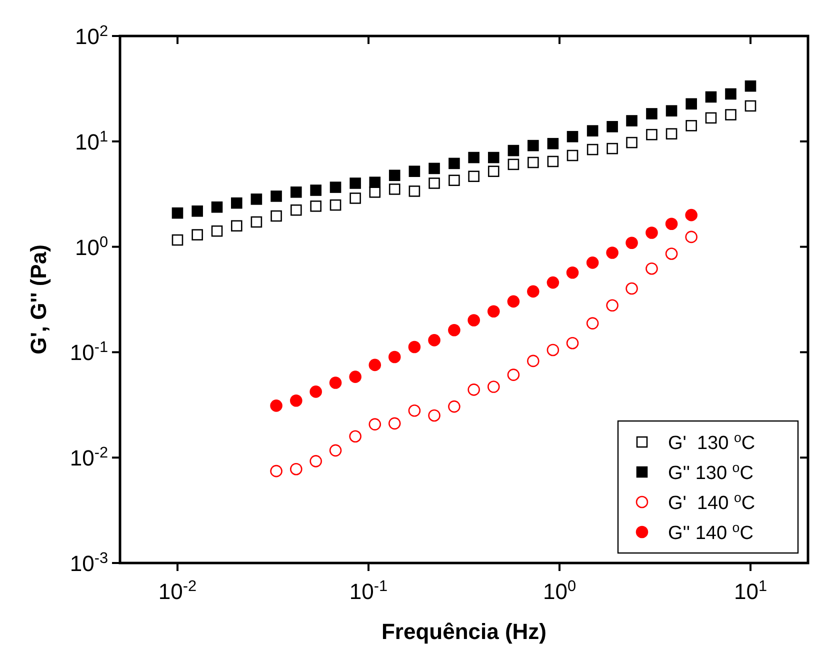 The image size is (832, 661). Describe the element at coordinates (38, 299) in the screenshot. I see `y-axis-title: G', G'' (Pa)` at that location.